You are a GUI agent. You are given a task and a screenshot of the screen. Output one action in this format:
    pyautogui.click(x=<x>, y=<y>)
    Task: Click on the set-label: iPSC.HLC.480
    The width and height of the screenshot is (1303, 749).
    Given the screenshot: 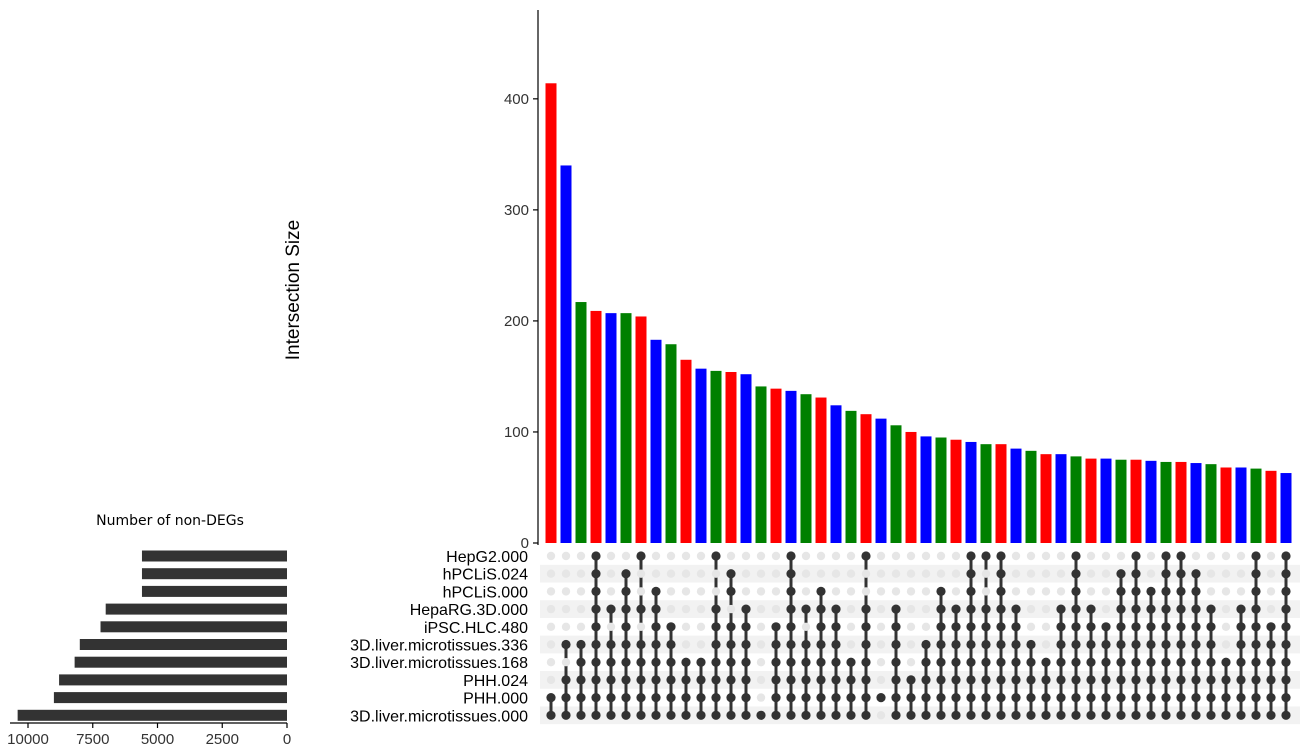 What is the action you would take?
    pyautogui.click(x=476, y=628)
    